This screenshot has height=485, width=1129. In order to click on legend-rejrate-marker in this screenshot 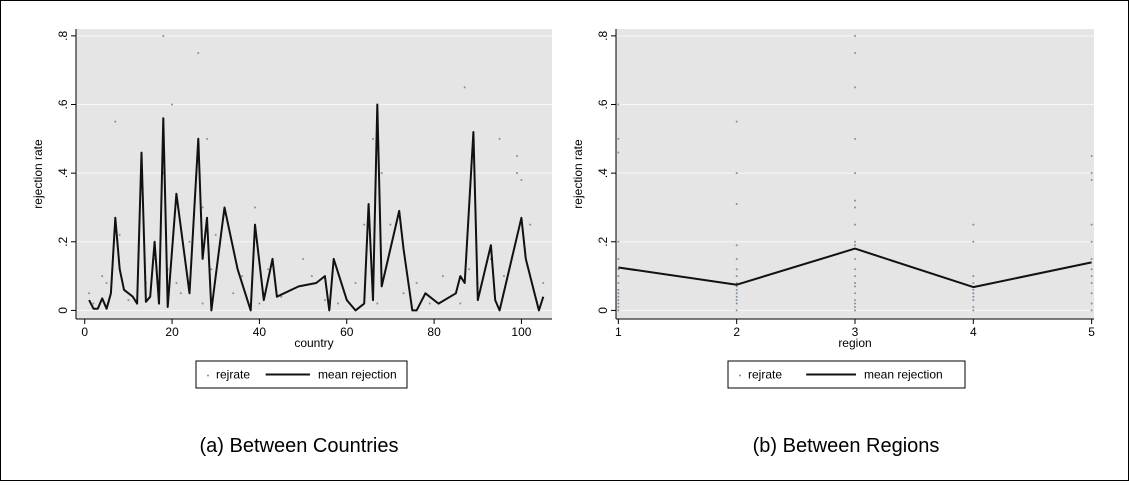, I will do `click(740, 375)`.